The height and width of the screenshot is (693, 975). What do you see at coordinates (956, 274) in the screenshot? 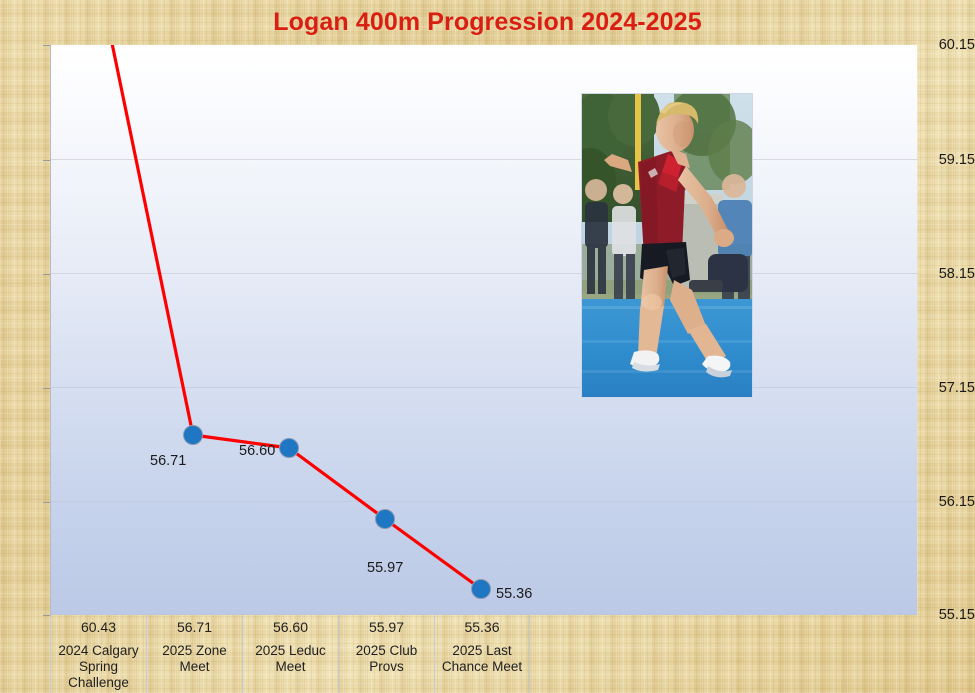
I see `y-tick-label: 58.15` at bounding box center [956, 274].